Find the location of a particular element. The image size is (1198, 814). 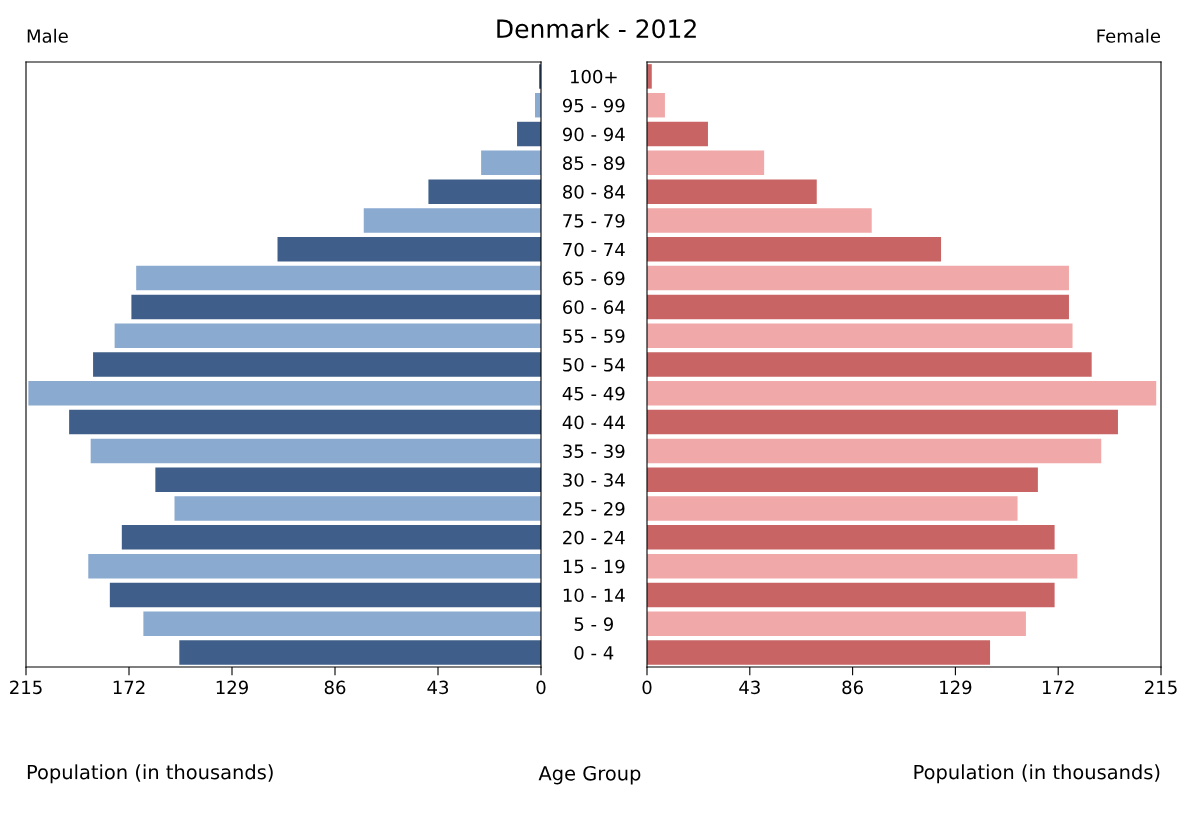

chart-title: Male is located at coordinates (47, 35).